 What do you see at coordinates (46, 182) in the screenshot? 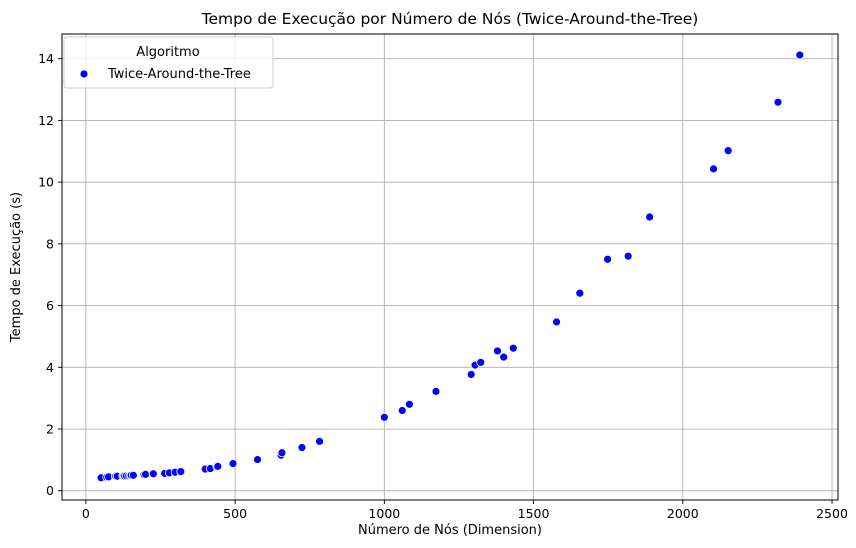
I see `y-tick-label: 10` at bounding box center [46, 182].